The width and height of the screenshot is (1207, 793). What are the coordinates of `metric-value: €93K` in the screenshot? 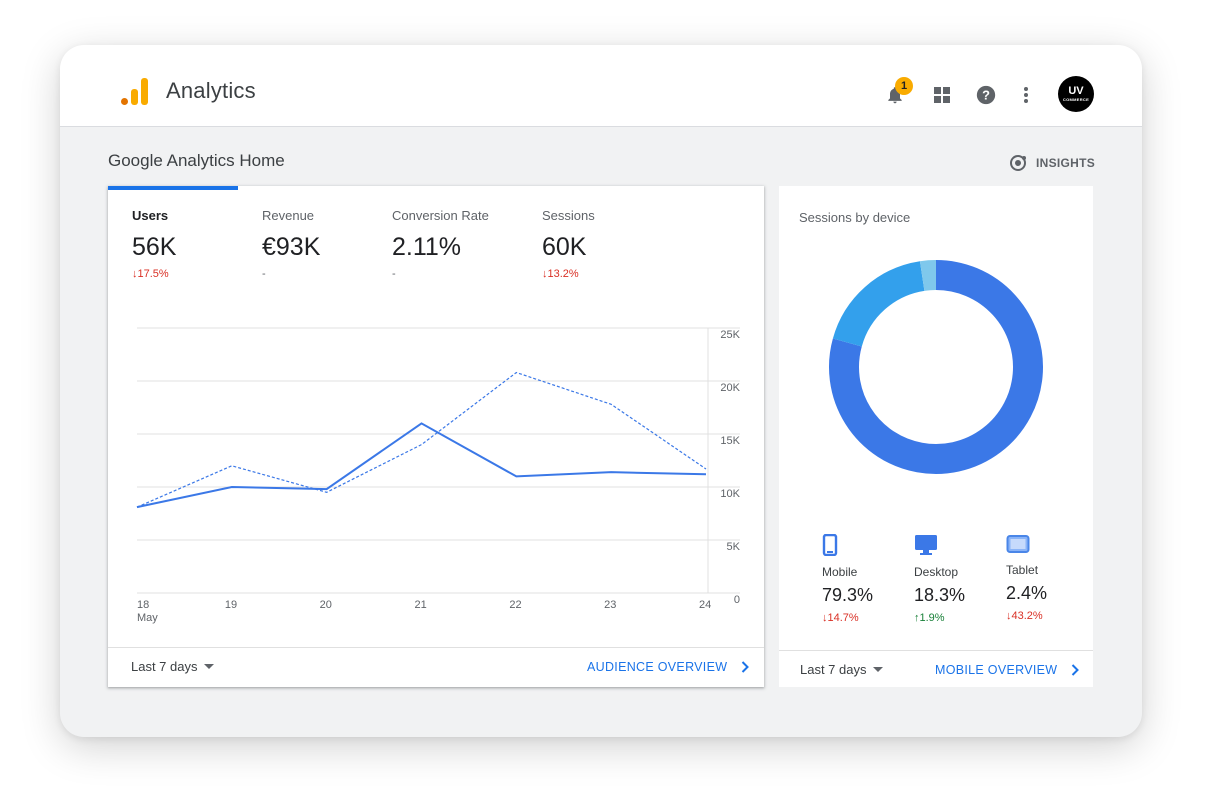 It's located at (291, 247).